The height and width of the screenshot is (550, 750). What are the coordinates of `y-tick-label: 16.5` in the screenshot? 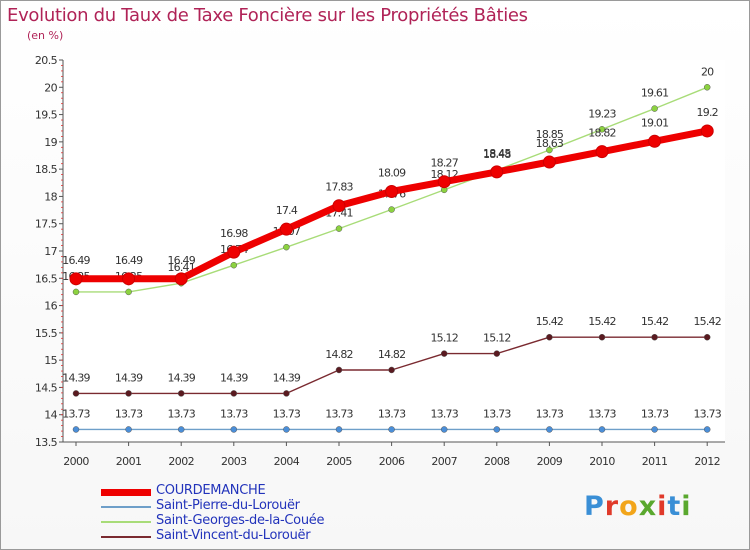 It's located at (46, 278).